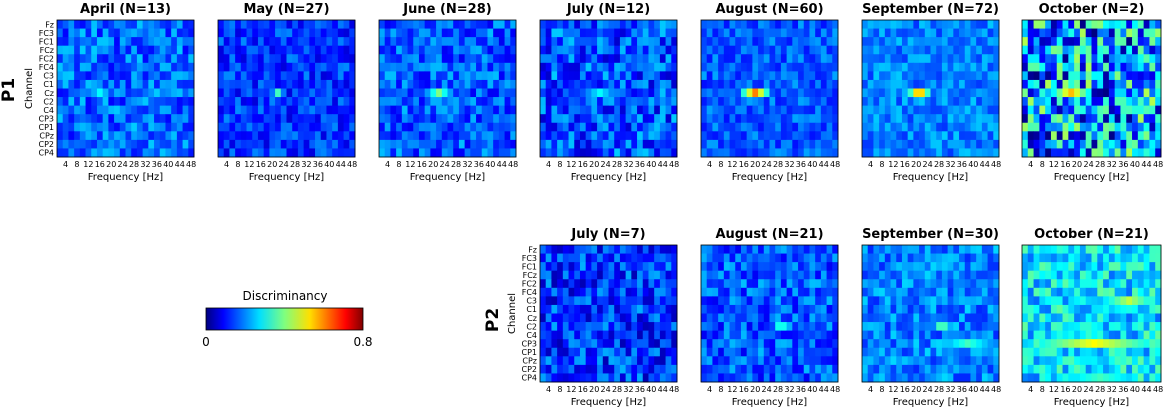  What do you see at coordinates (1065, 389) in the screenshot?
I see `x-tick-label: 16` at bounding box center [1065, 389].